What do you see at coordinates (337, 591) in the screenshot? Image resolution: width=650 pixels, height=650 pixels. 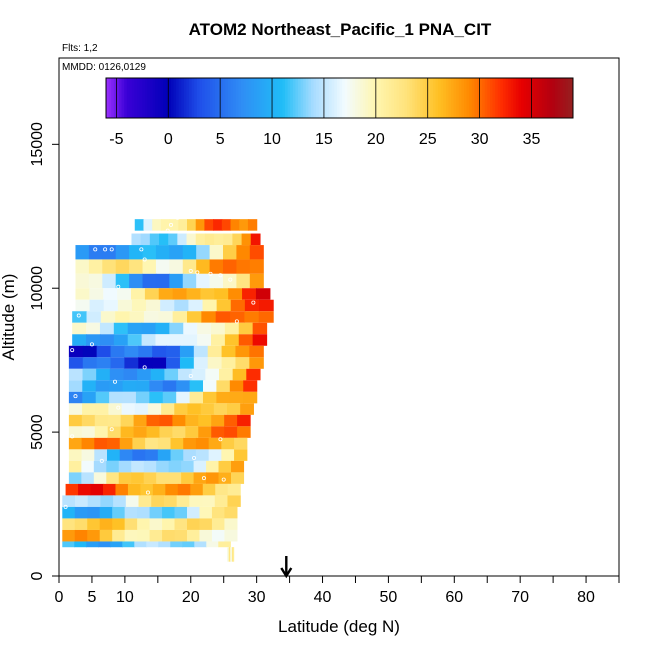 I see `x-axis: 0 5 10 20 30 40 50 60 70 80` at bounding box center [337, 591].